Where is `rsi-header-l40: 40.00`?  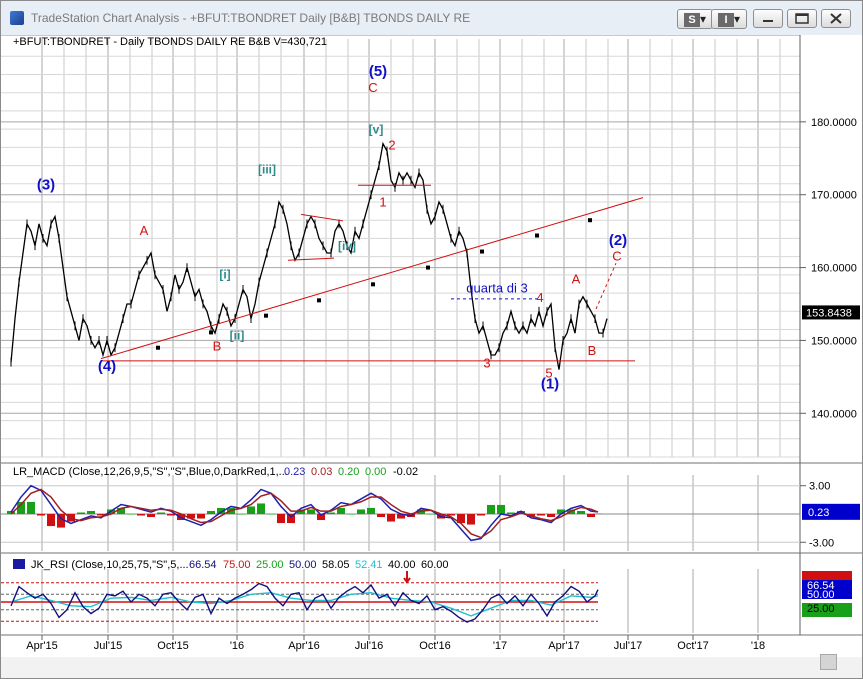 rsi-header-l40: 40.00 is located at coordinates (402, 565).